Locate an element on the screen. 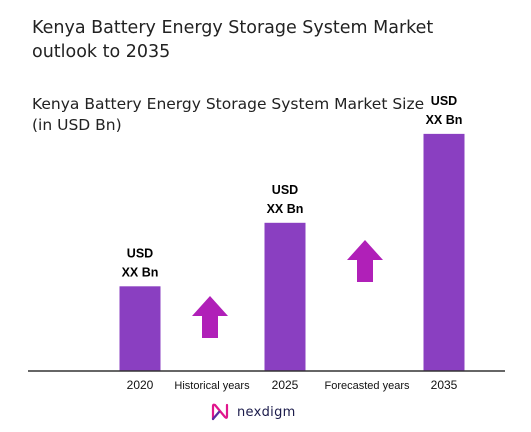 The image size is (531, 432). nexdigm-logo-icon is located at coordinates (220, 412).